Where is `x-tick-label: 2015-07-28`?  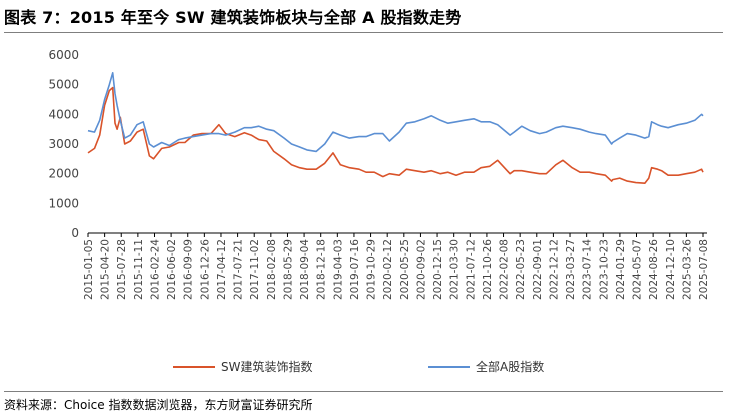
x-tick-label: 2015-07-28 is located at coordinates (122, 269).